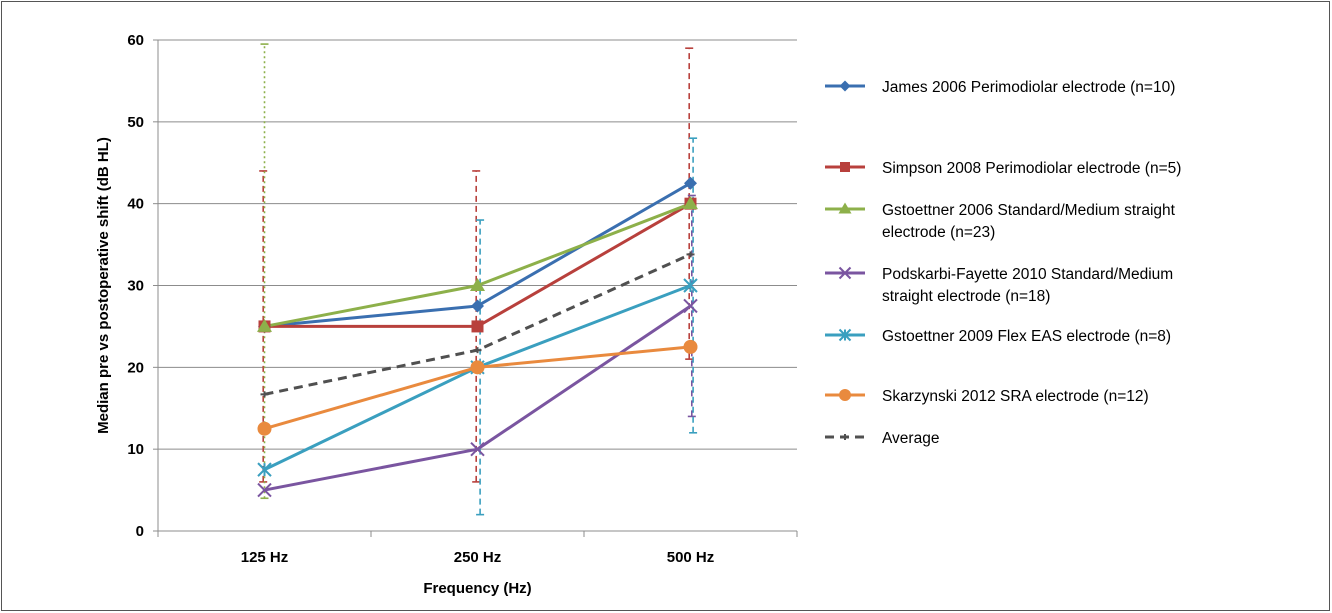 This screenshot has height=613, width=1332. Describe the element at coordinates (478, 557) in the screenshot. I see `x-tick-label: 250 Hz` at that location.